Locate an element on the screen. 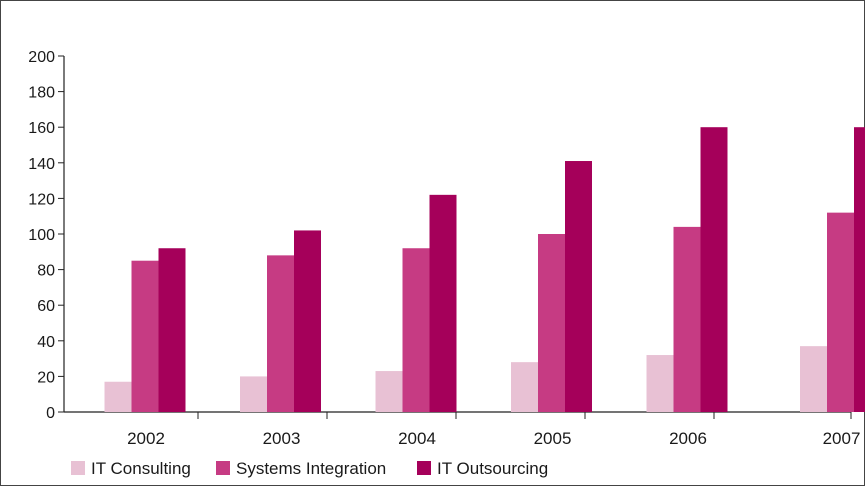 Image resolution: width=865 pixels, height=487 pixels. bar-it-outsourcing-2002 is located at coordinates (172, 330).